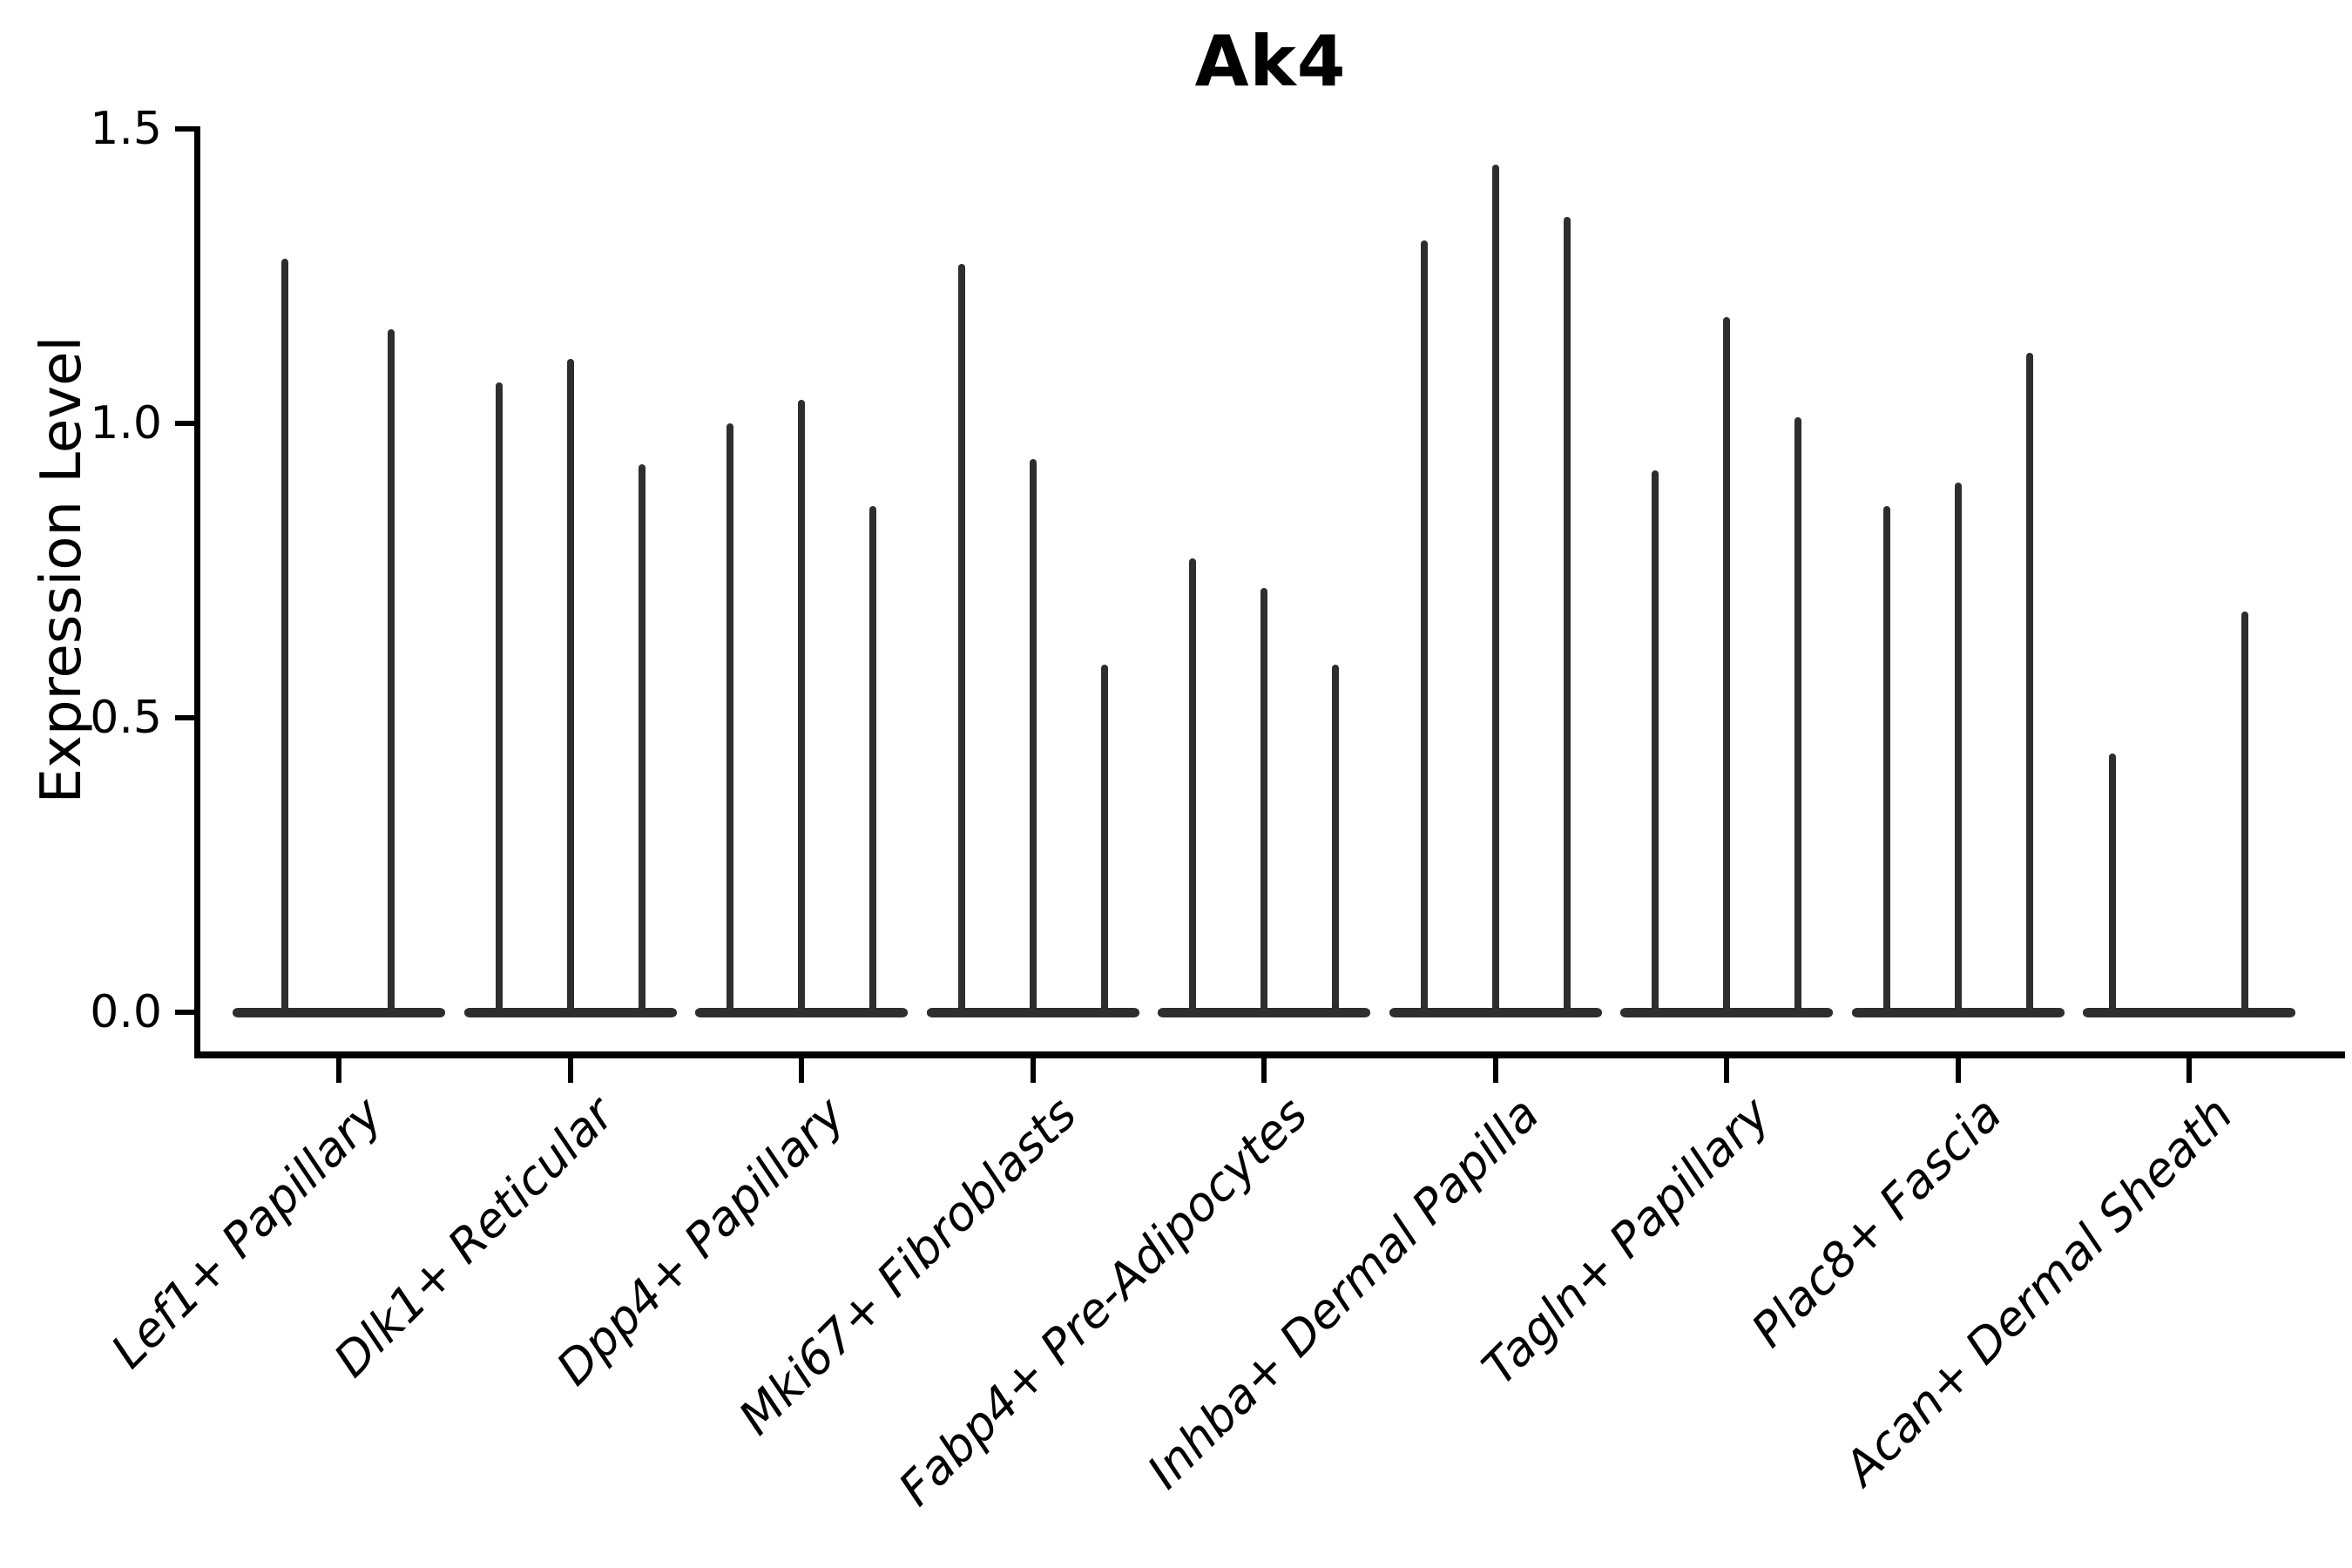  What do you see at coordinates (126, 718) in the screenshot?
I see `y-tick-label: 0.5` at bounding box center [126, 718].